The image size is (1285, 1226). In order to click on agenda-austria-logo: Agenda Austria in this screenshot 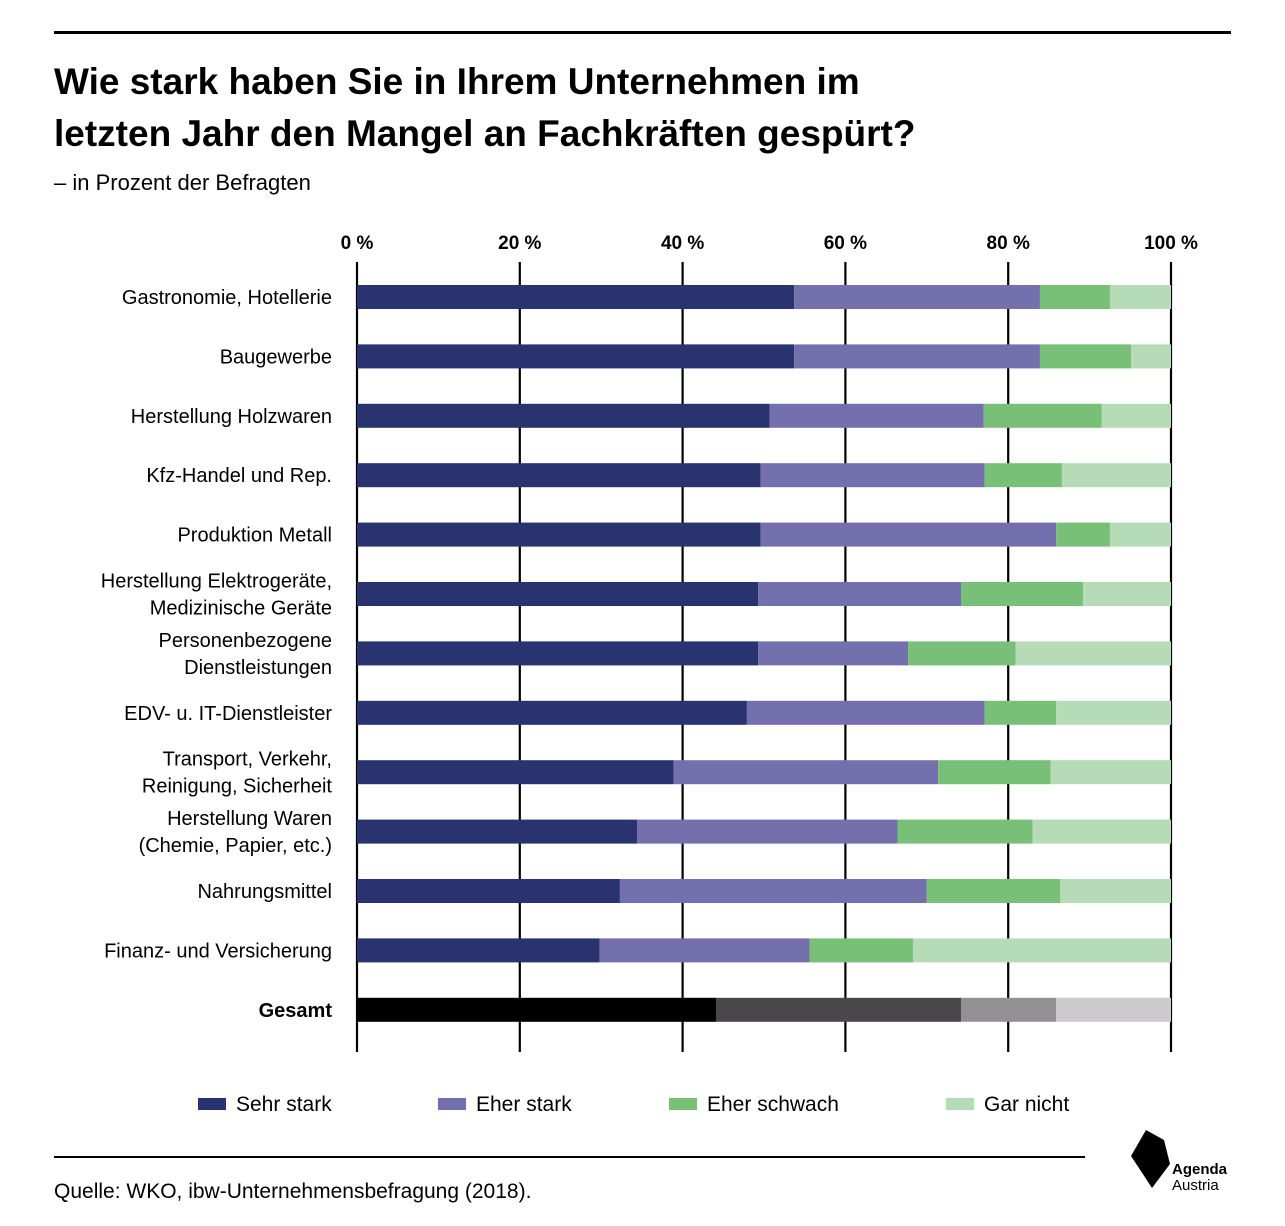, I will do `click(1183, 1163)`.